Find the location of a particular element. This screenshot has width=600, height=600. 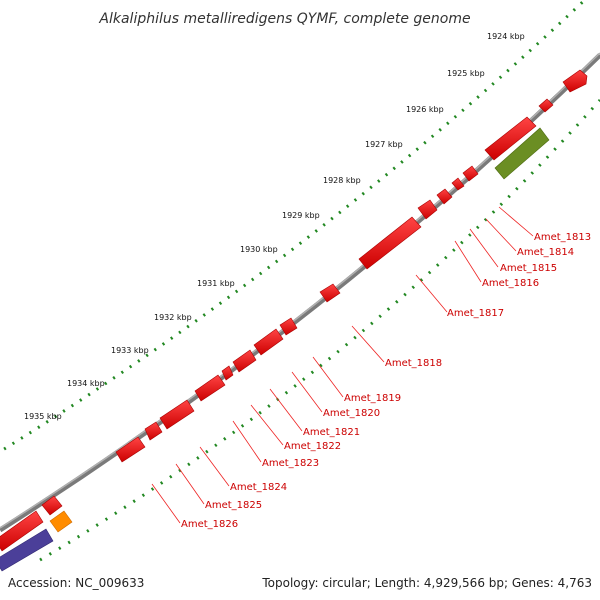

gene-label: Amet_1822 is located at coordinates (312, 446).